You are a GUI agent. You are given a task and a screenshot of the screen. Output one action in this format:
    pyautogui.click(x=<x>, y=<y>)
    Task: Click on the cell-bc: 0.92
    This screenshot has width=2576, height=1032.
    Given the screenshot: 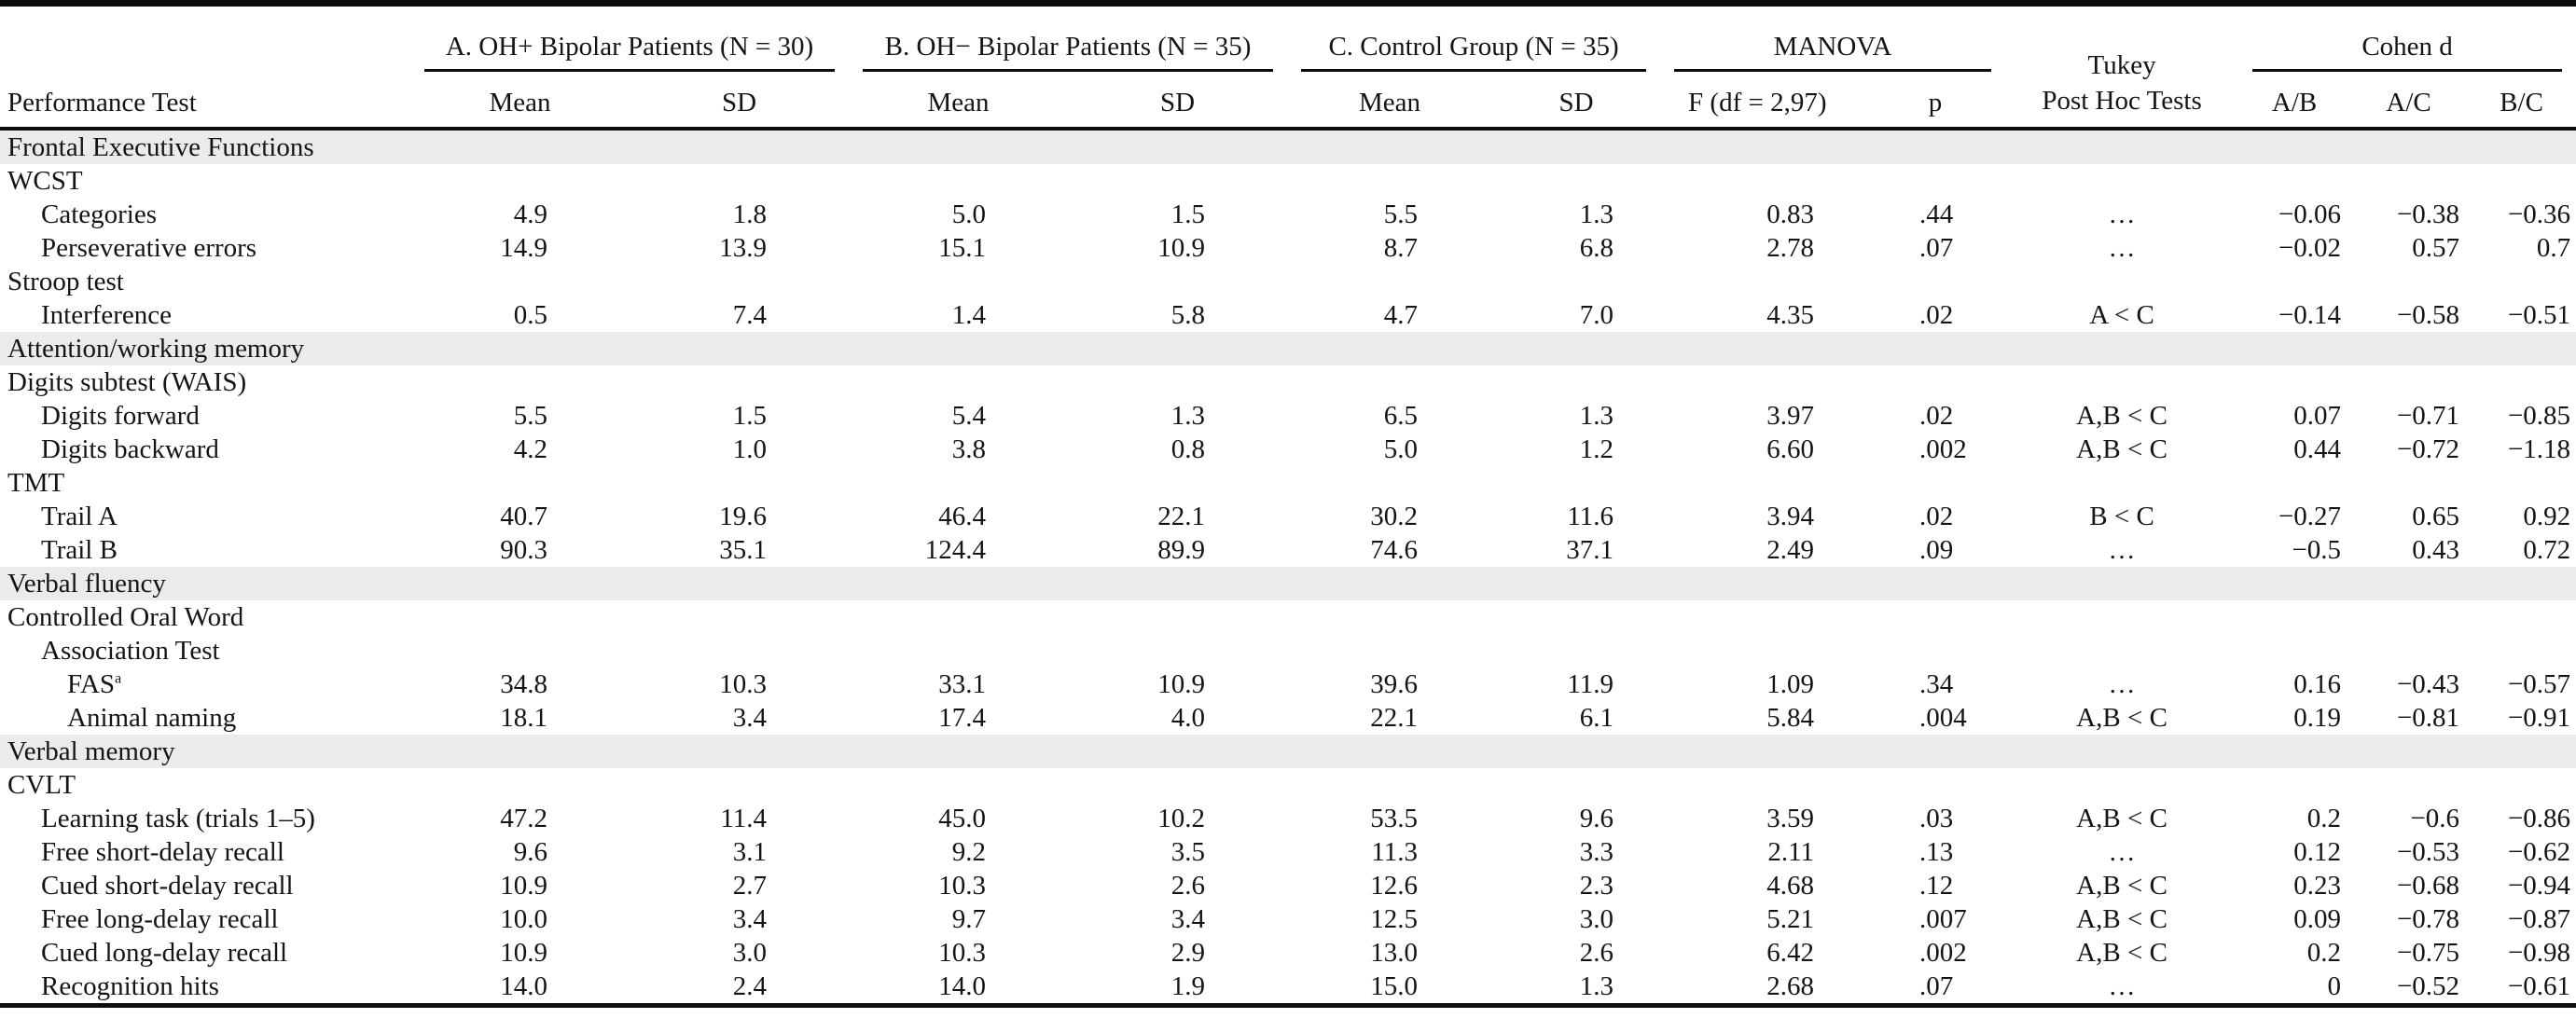 What is the action you would take?
    pyautogui.click(x=2547, y=516)
    